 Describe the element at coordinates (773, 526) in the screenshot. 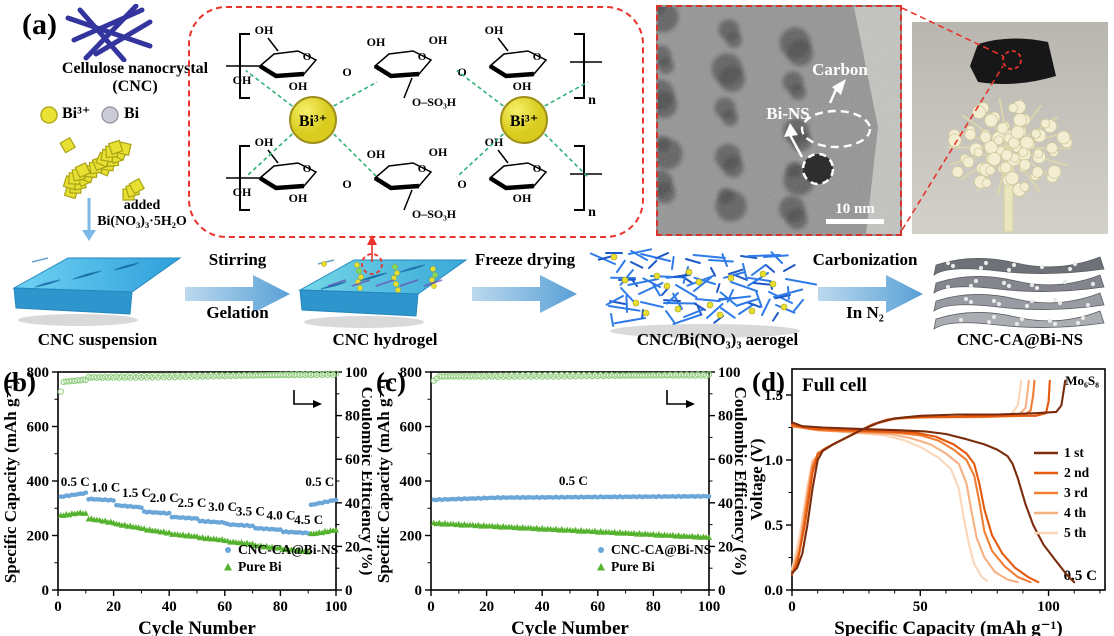

I see `svg-text: 0.5` at that location.